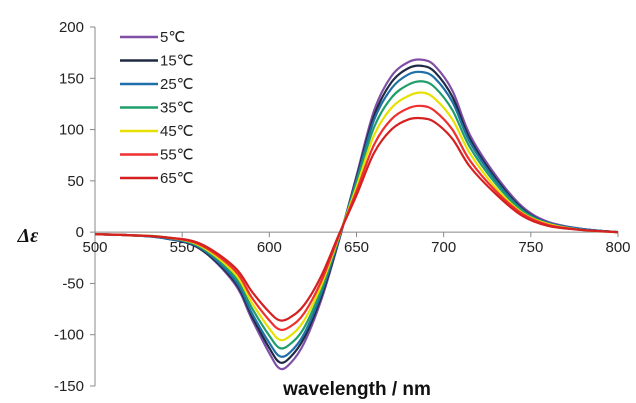 The height and width of the screenshot is (403, 636). I want to click on legend-label: 55℃, so click(177, 155).